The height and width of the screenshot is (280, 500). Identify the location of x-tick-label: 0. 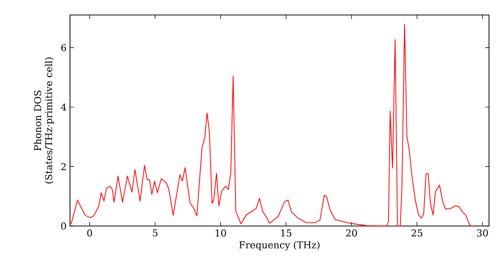
(89, 233).